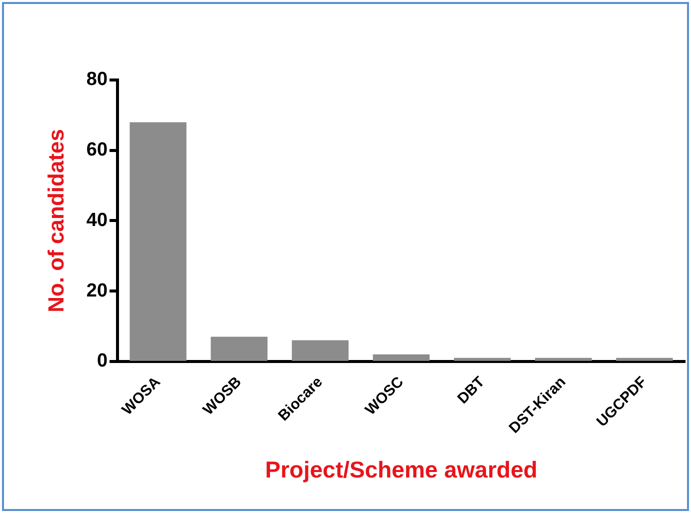  Describe the element at coordinates (97, 220) in the screenshot. I see `y-tick-label: 40` at that location.